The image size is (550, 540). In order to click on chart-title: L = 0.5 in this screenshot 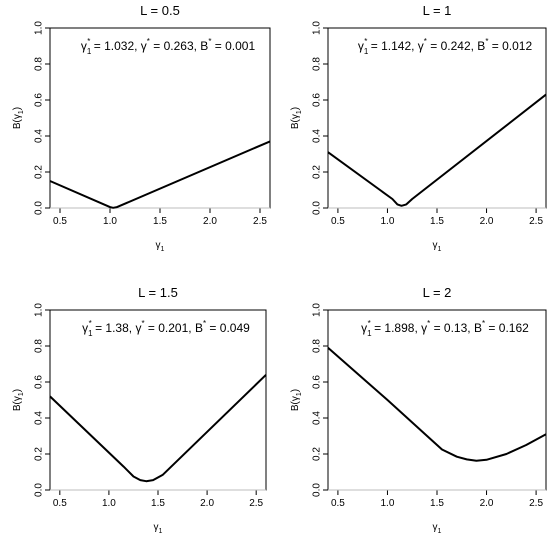, I will do `click(160, 10)`.